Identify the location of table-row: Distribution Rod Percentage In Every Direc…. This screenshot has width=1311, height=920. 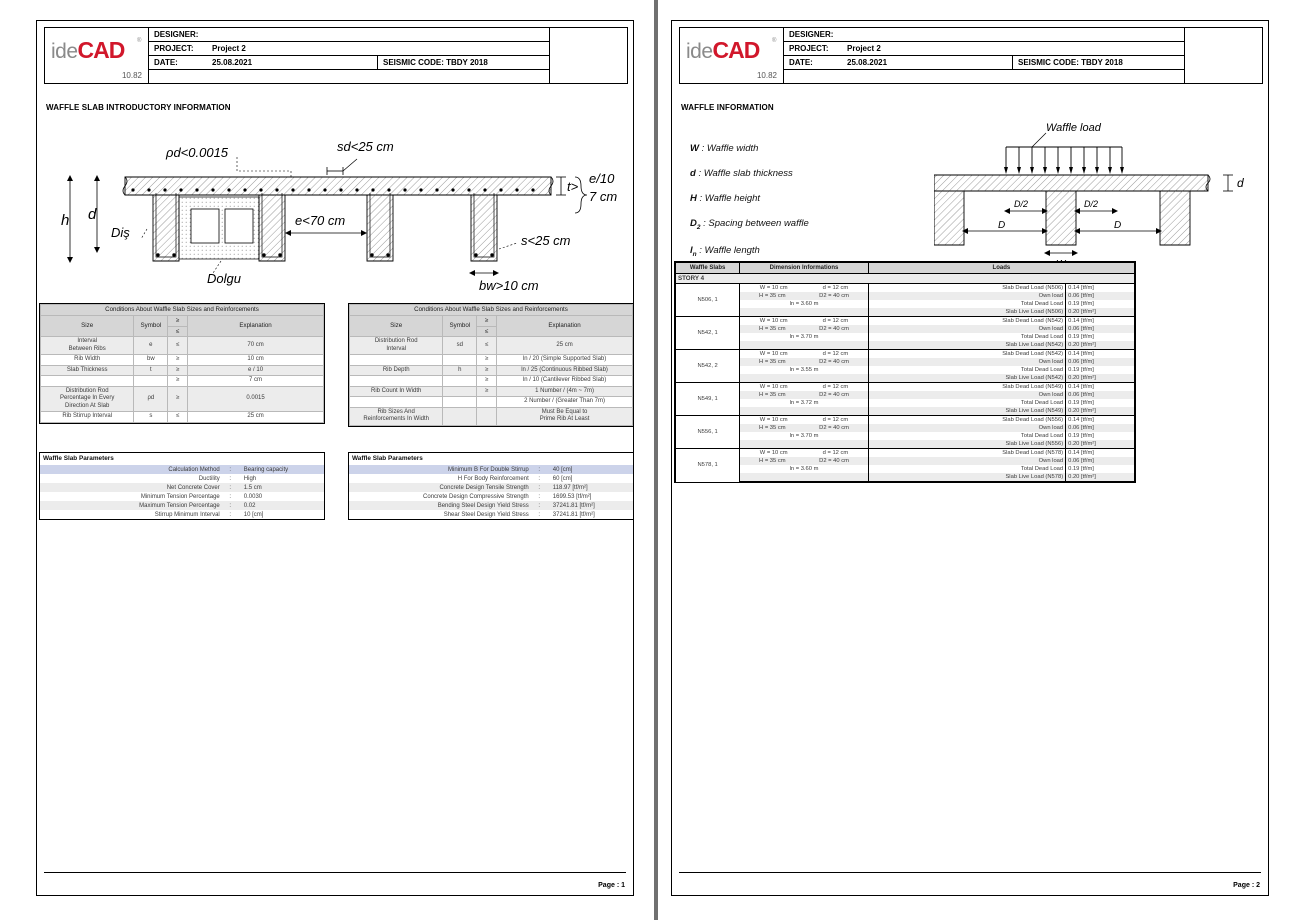
(181, 399).